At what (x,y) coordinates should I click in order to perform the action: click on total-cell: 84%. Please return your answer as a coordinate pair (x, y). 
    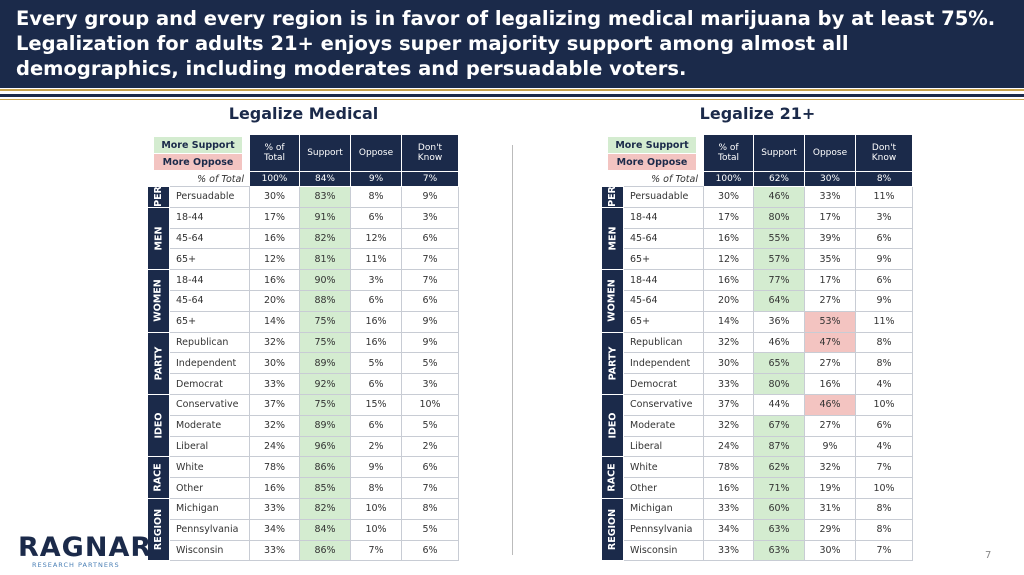
    Looking at the image, I should click on (325, 179).